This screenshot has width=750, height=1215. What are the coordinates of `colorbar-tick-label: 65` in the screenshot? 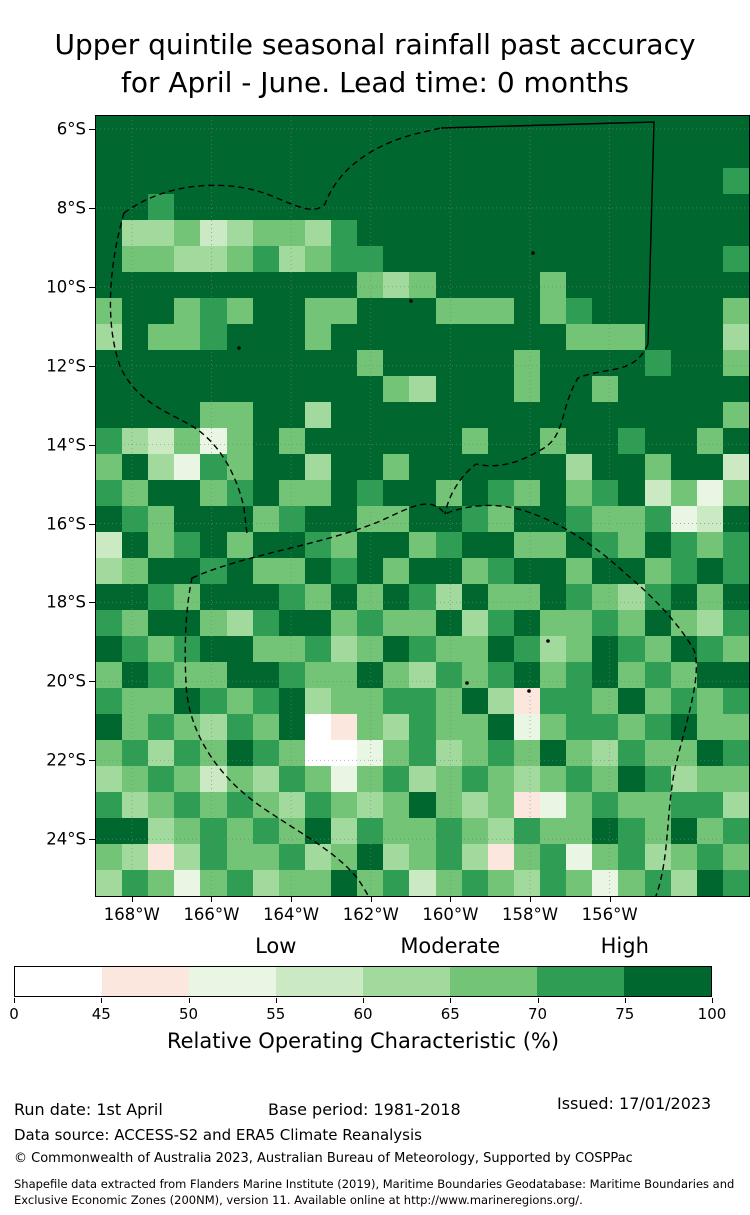 It's located at (450, 1014).